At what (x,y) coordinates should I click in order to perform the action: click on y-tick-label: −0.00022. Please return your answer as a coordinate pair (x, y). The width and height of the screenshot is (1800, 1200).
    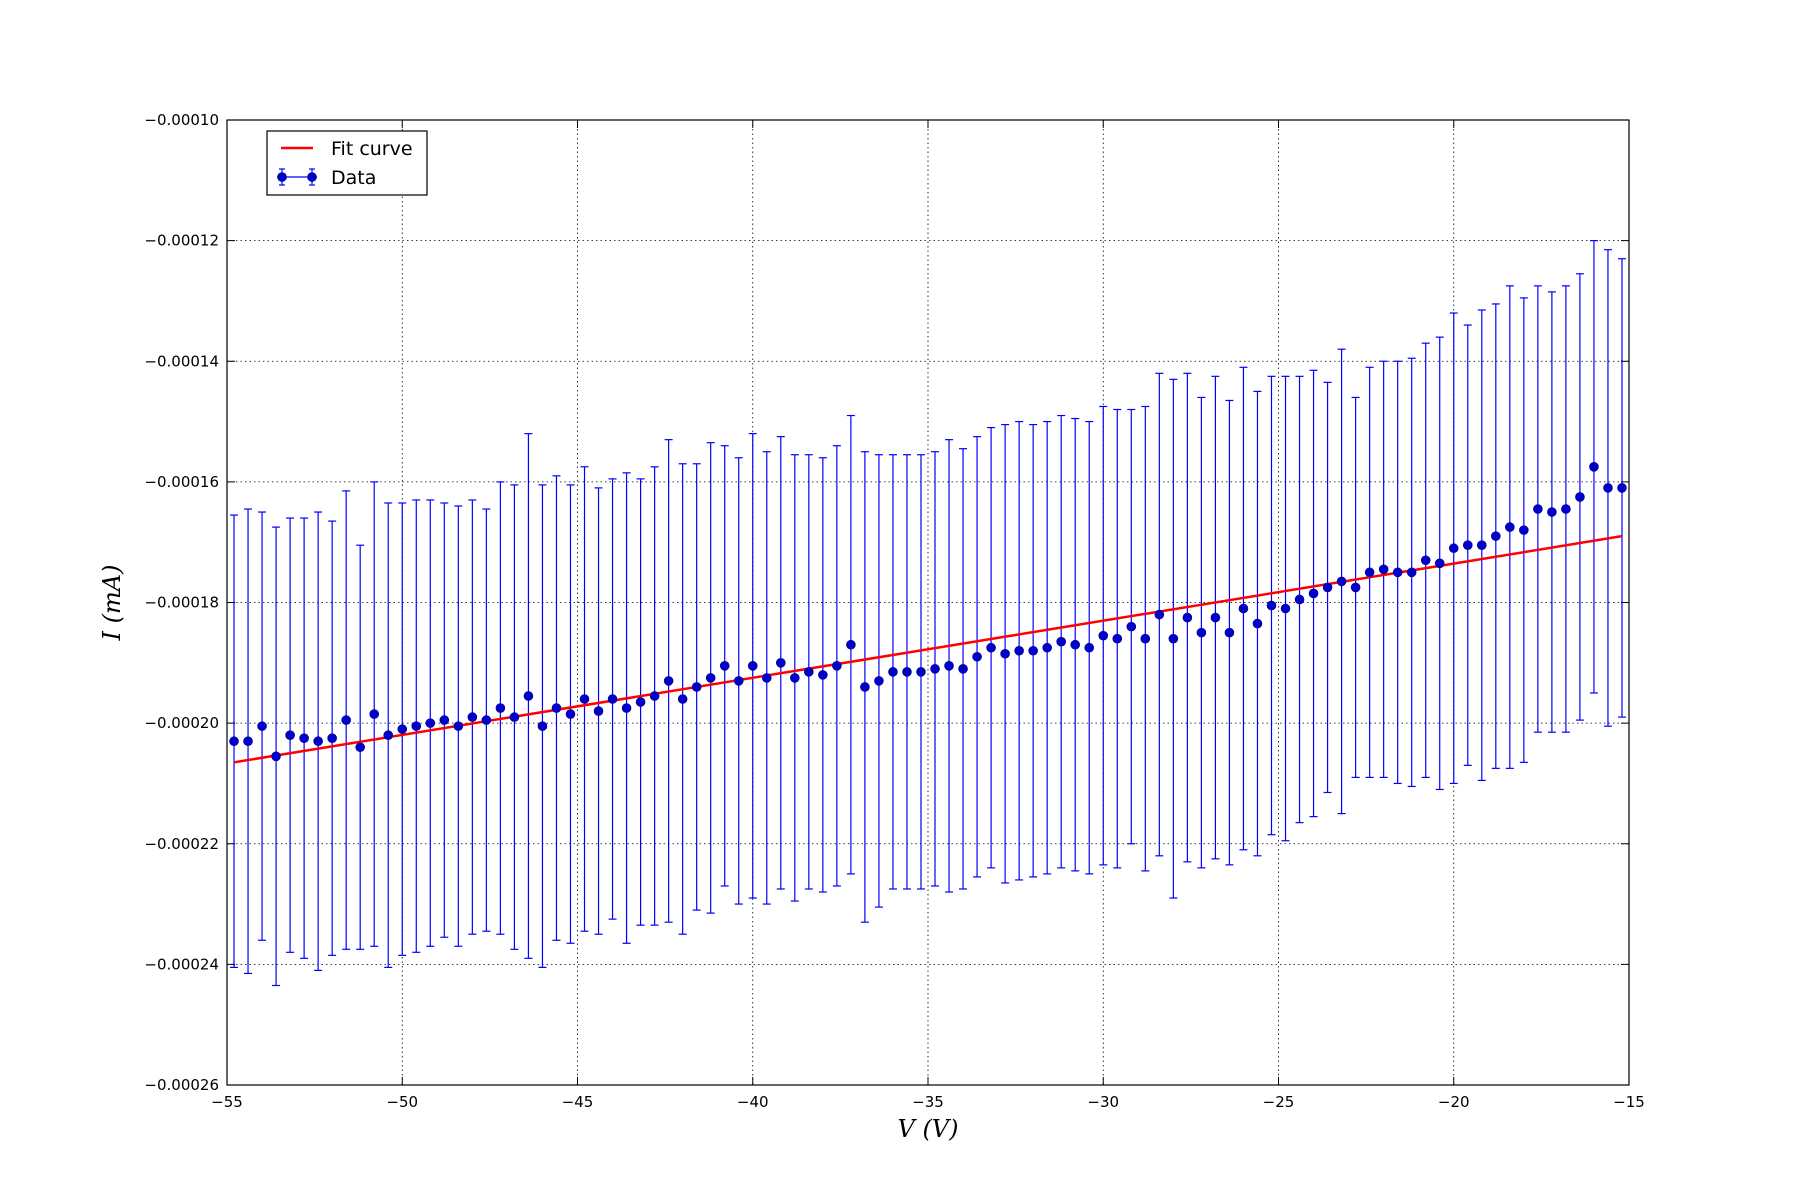
    Looking at the image, I should click on (181, 844).